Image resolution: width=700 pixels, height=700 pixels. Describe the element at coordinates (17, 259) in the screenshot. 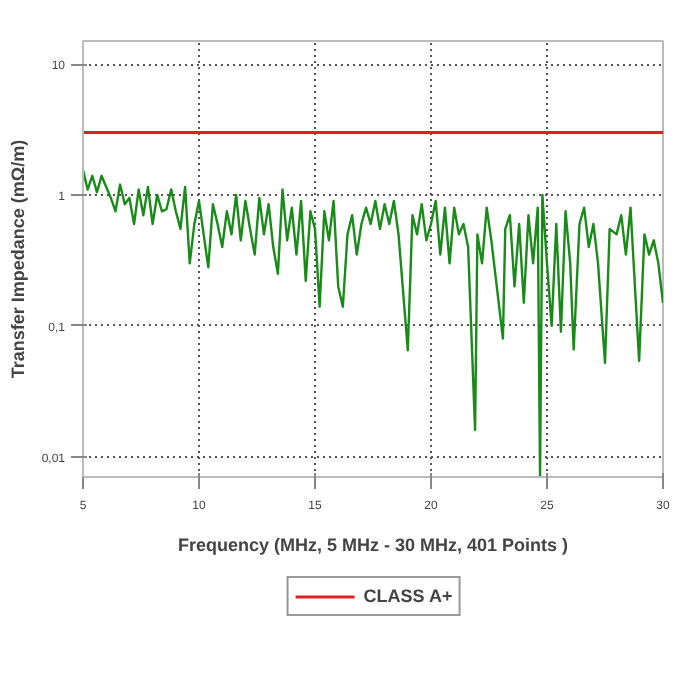

I see `y-axis-title: Transfer Impedance (mΩ/m)` at that location.